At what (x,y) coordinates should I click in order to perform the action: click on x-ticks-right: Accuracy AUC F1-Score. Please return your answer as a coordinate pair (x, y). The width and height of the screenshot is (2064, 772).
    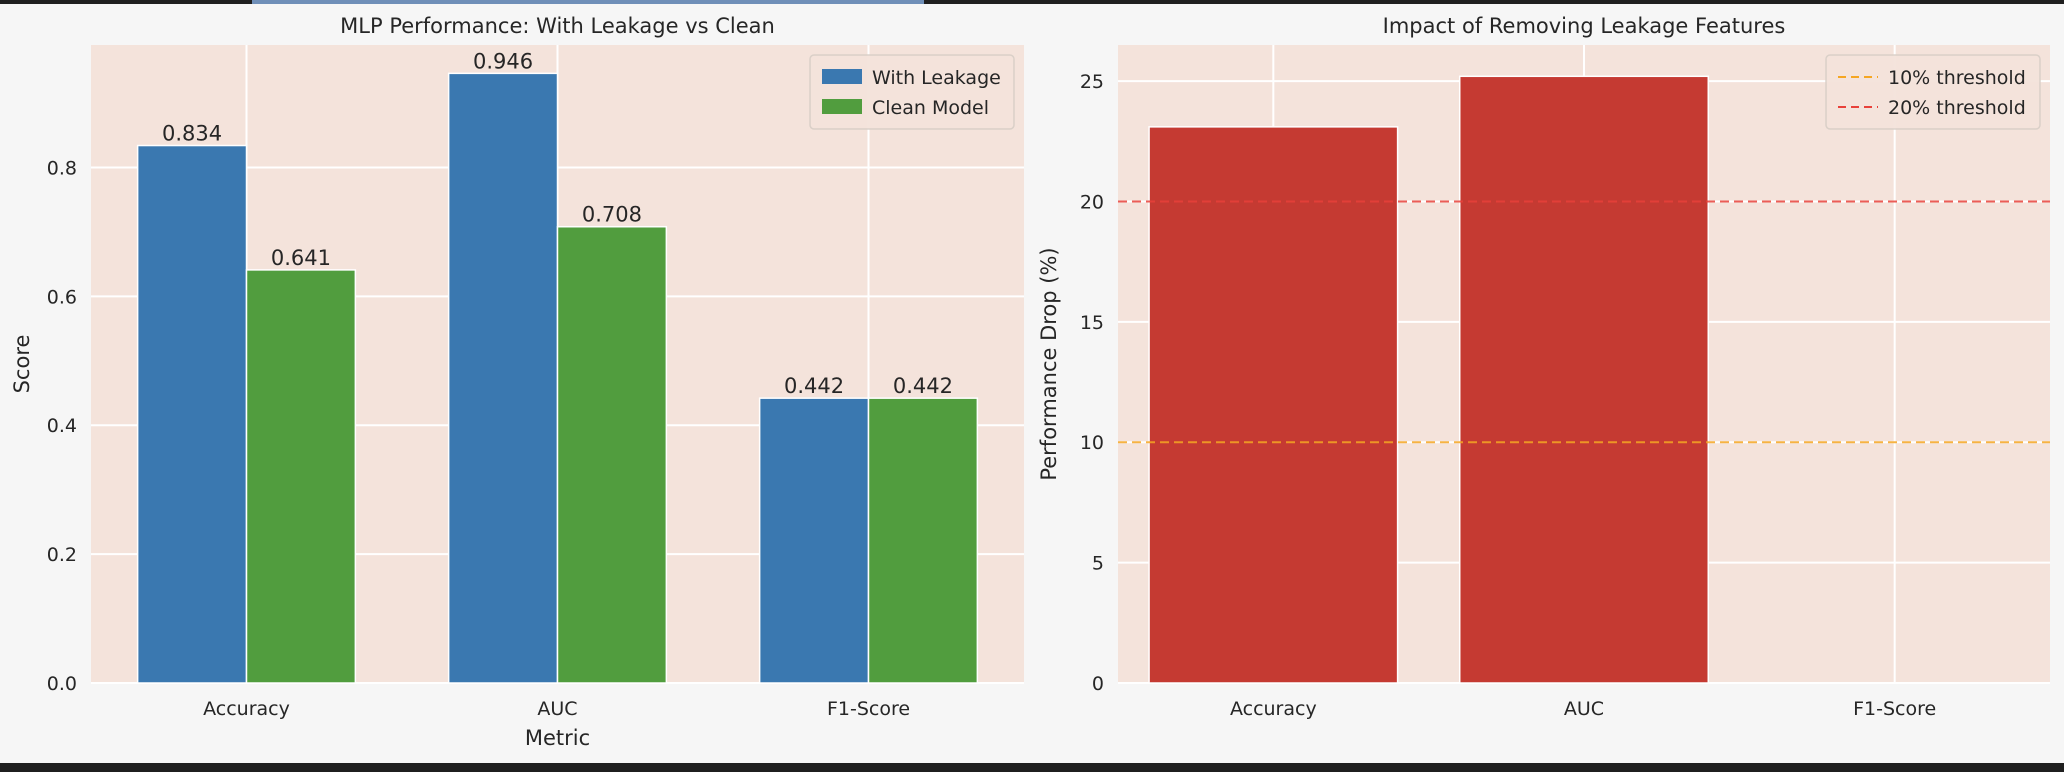
    Looking at the image, I should click on (1583, 709).